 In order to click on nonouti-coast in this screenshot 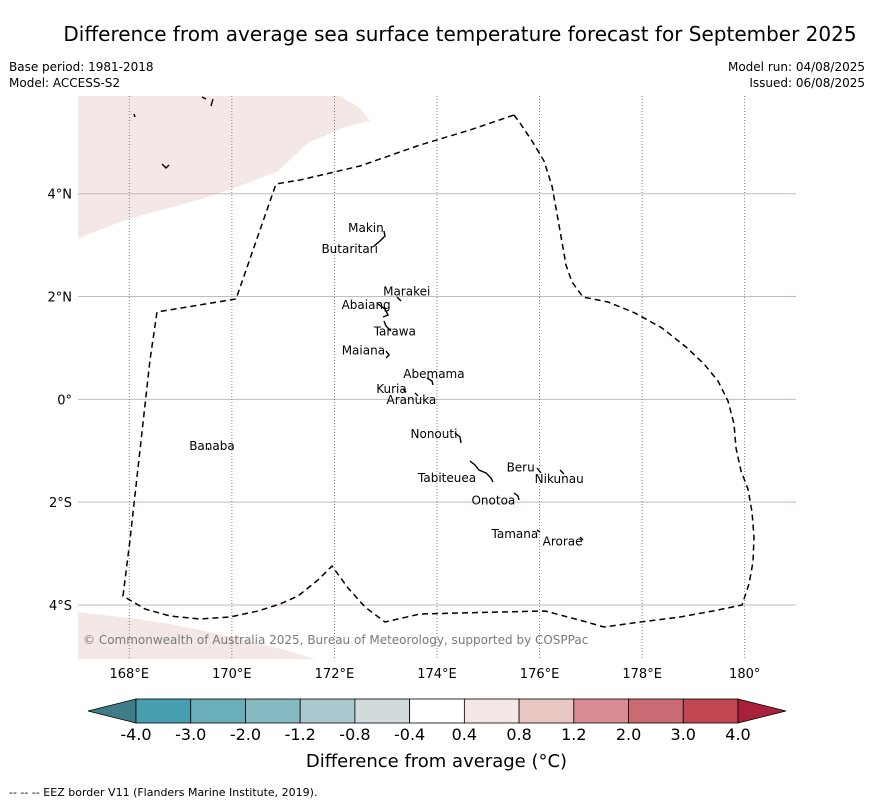, I will do `click(458, 438)`.